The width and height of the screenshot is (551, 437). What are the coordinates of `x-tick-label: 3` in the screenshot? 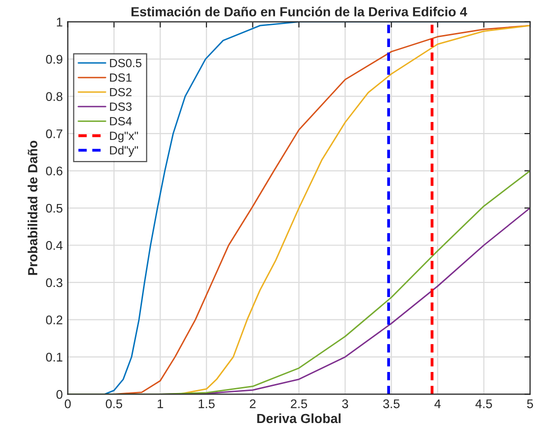 It's located at (345, 403).